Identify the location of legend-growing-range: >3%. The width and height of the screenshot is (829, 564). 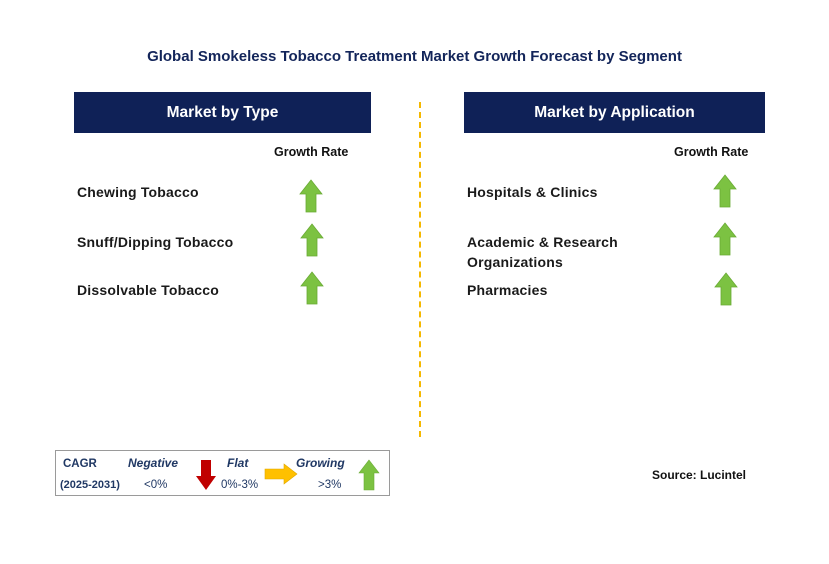
(330, 485).